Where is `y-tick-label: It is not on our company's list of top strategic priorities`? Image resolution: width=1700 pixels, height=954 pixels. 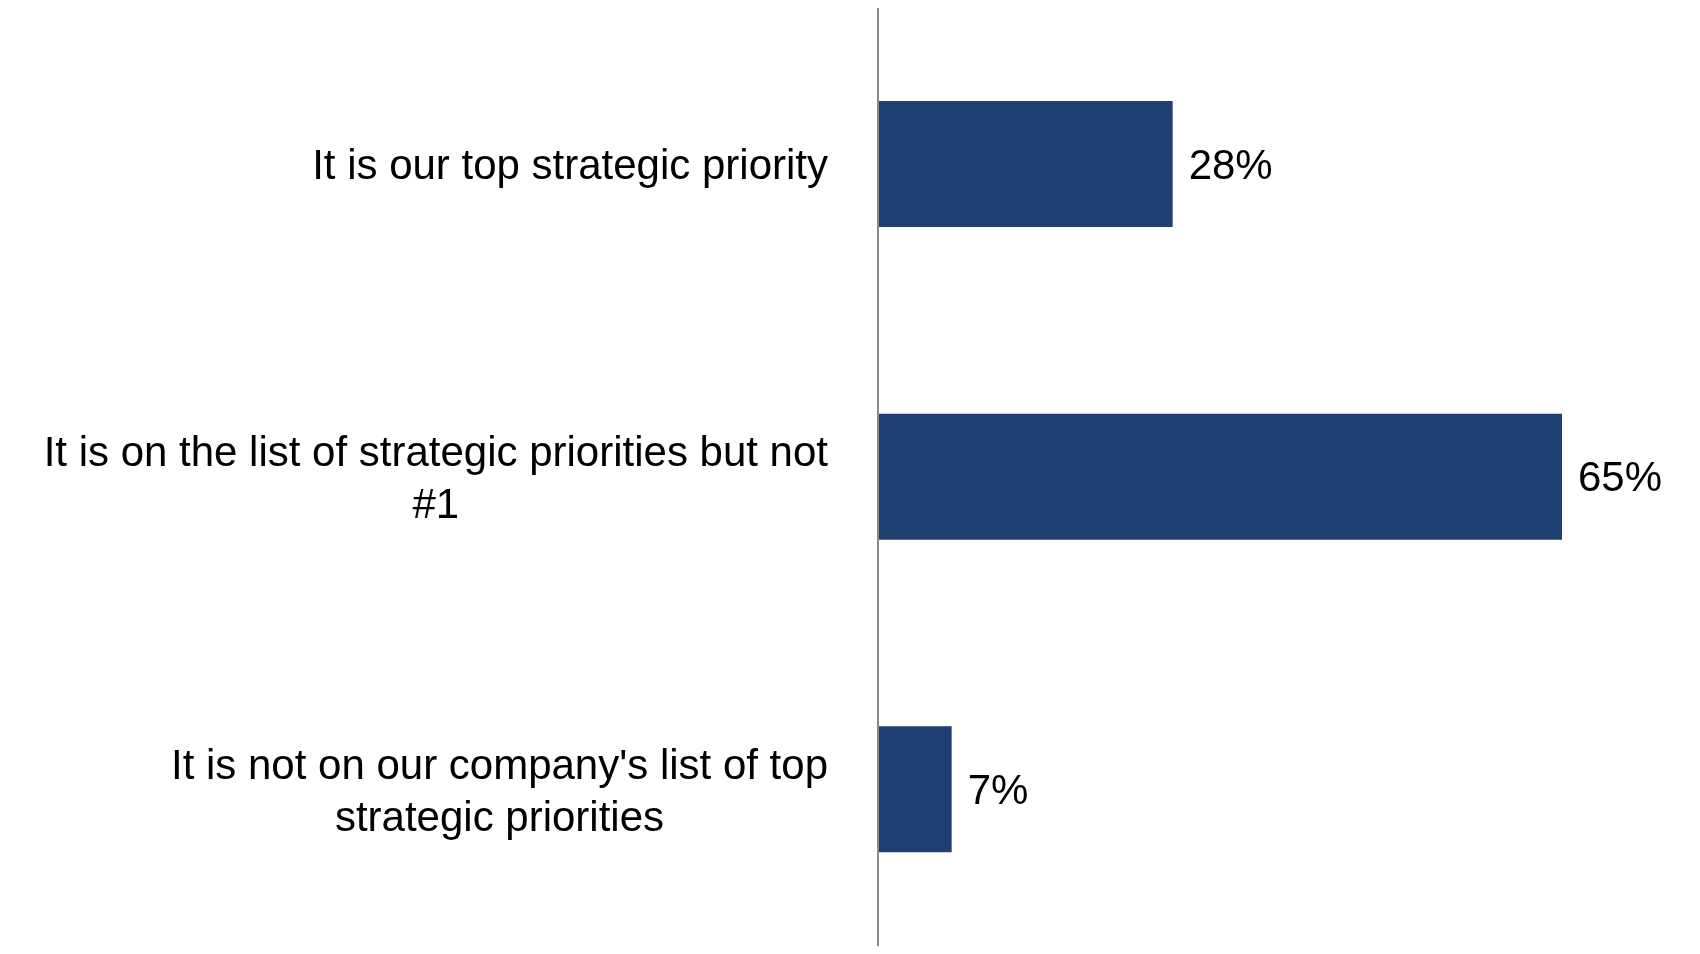
y-tick-label: It is not on our company's list of top strategic priorities is located at coordinates (499, 790).